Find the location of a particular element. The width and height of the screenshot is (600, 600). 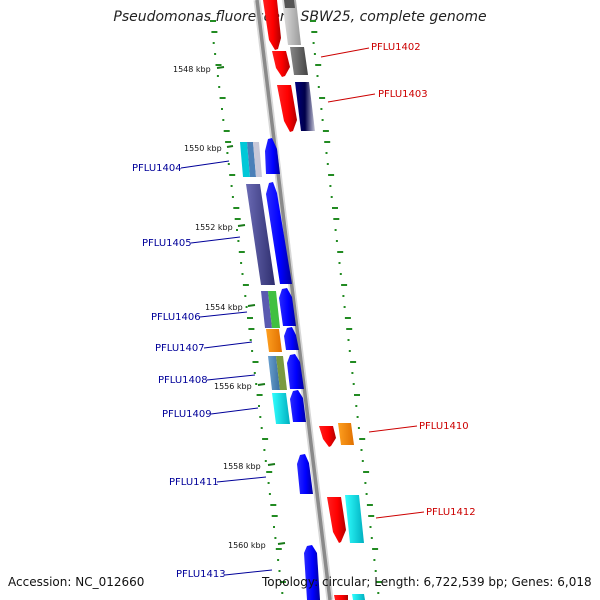

gene-label-pflu1411: PFLU1411 is located at coordinates (194, 482).